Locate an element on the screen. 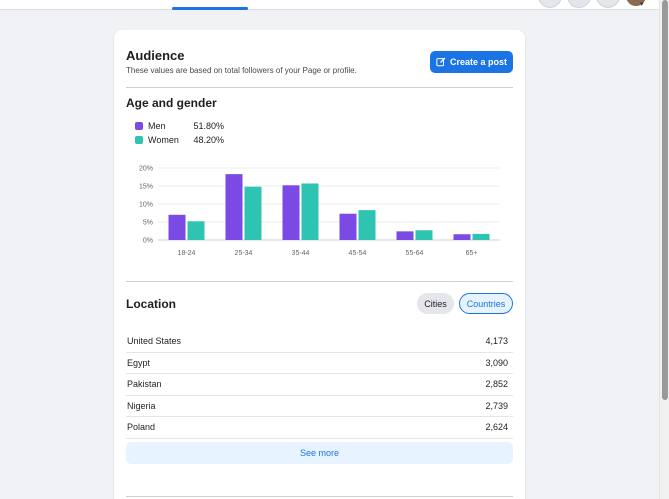  create-post-button: Create a post is located at coordinates (471, 62).